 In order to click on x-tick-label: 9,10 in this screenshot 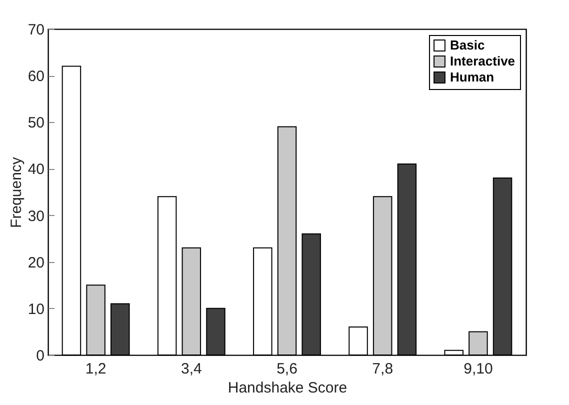, I will do `click(478, 369)`.